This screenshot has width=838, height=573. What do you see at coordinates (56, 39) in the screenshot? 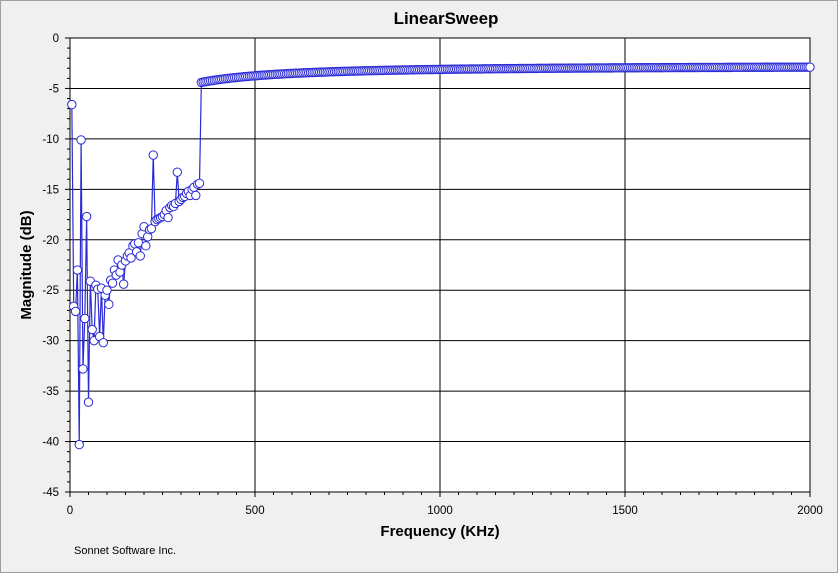
I see `y-tick-label: 0` at bounding box center [56, 39].